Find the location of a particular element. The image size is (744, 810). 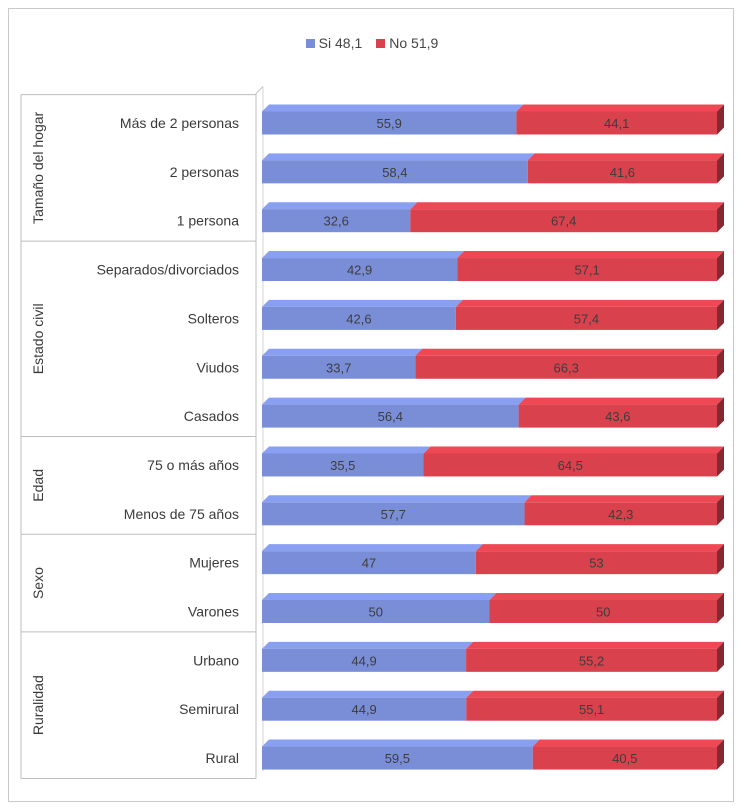

legend-swatch-si is located at coordinates (310, 43).